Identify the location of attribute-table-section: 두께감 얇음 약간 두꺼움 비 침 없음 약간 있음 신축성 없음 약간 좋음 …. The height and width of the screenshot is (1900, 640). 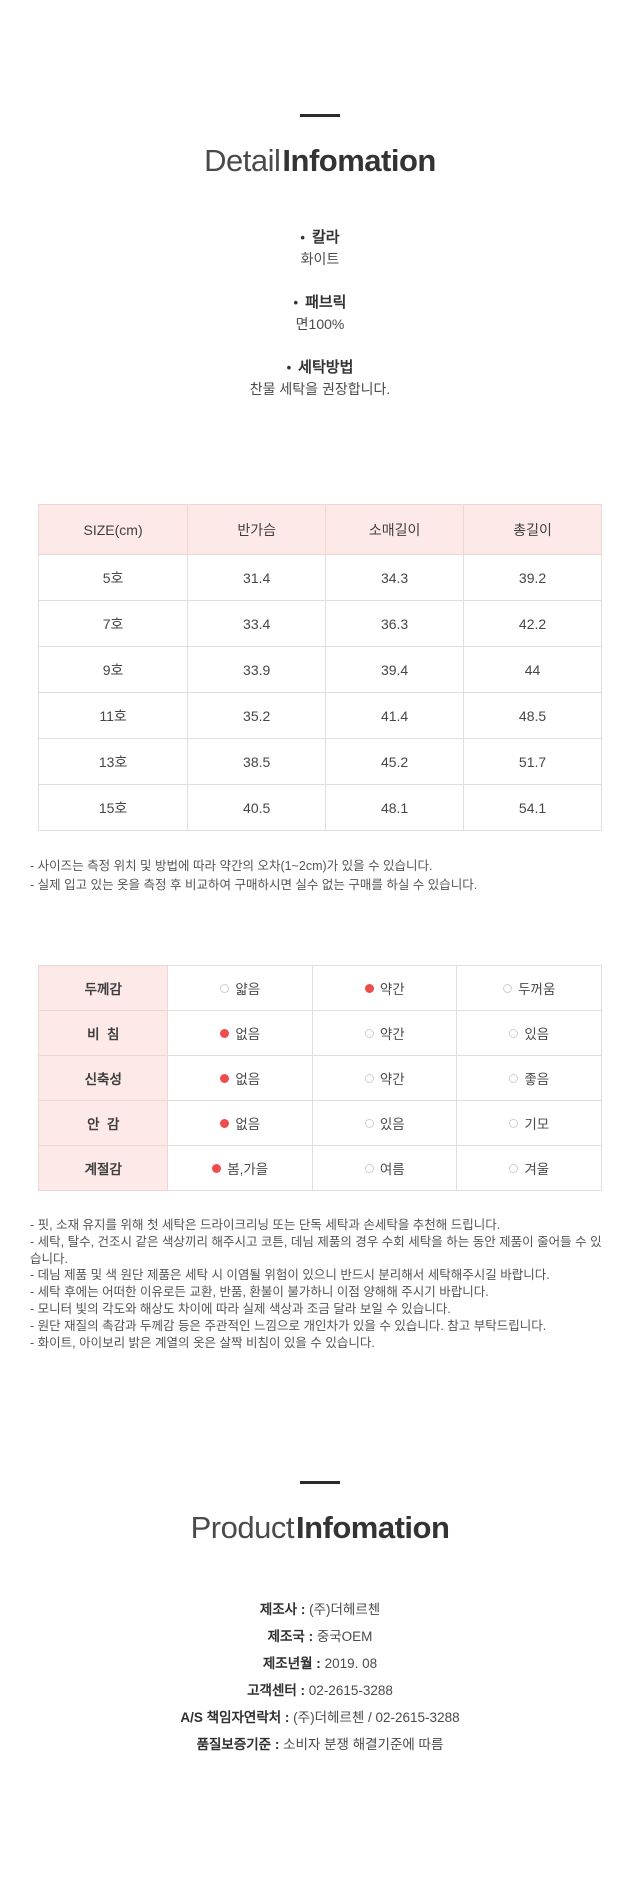
(319, 1078).